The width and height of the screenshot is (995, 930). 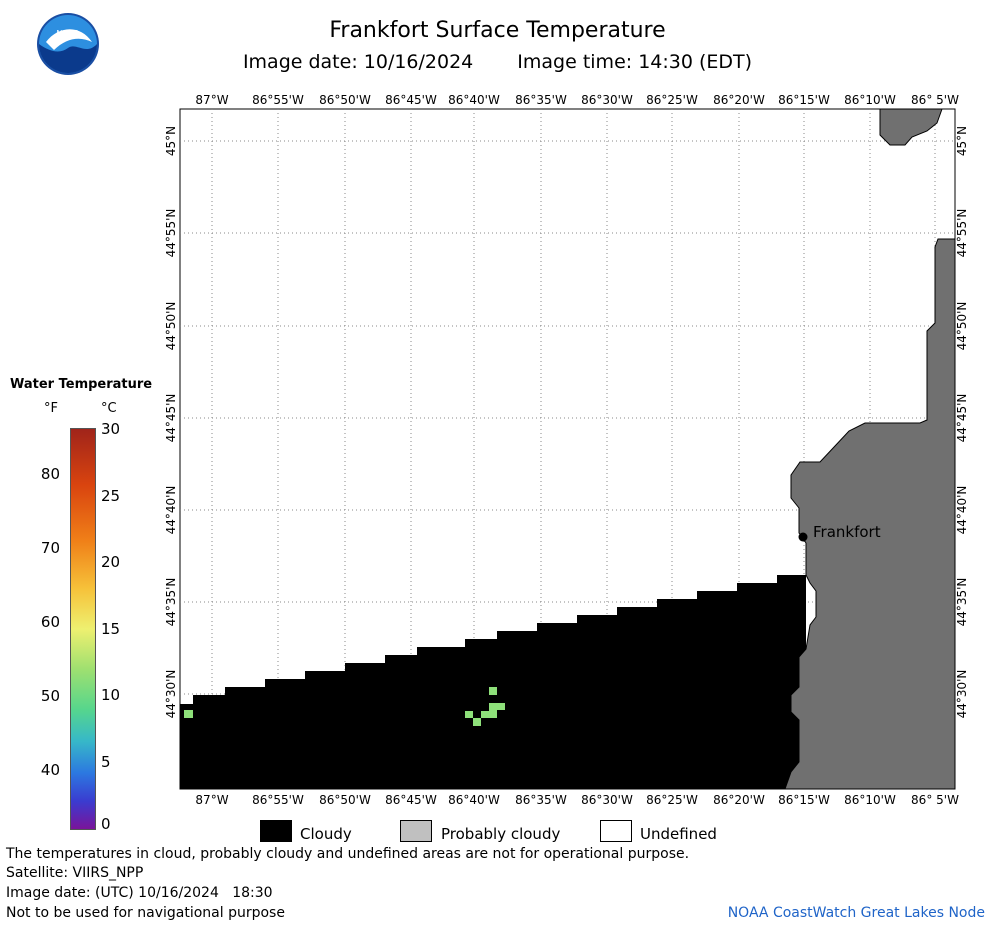 I want to click on temperature-colorbar, so click(x=83, y=629).